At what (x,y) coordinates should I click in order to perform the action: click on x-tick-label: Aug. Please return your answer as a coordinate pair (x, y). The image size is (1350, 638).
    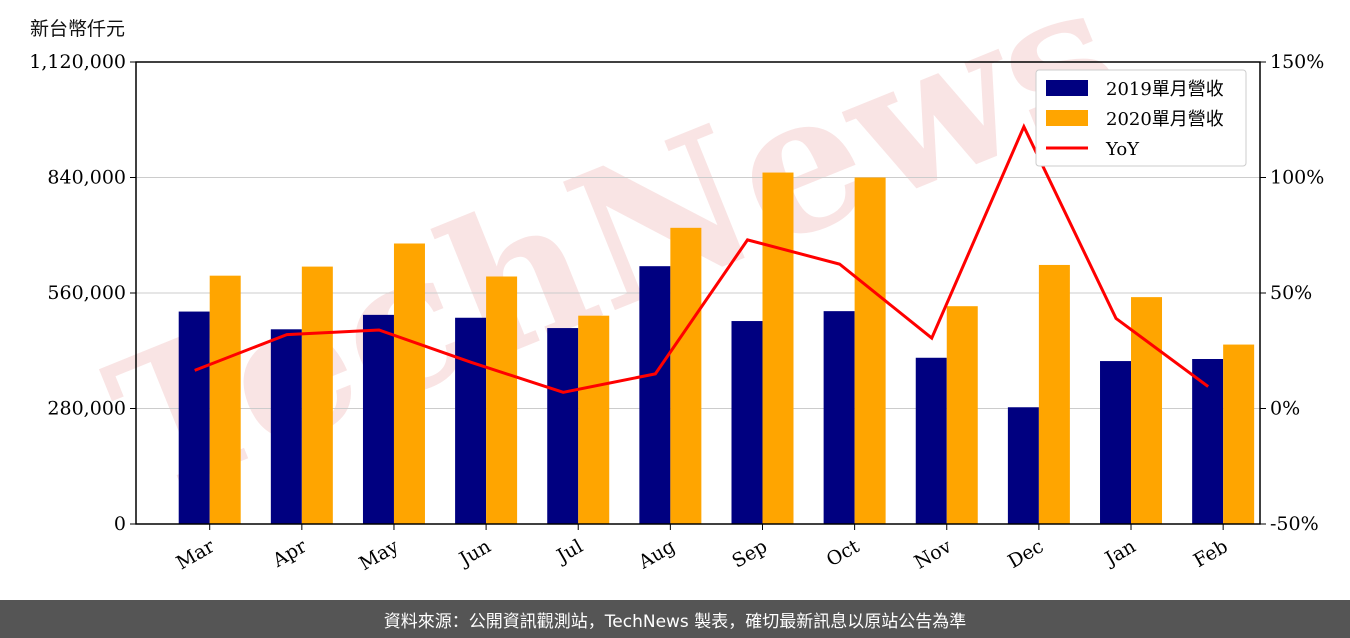
    Looking at the image, I should click on (656, 554).